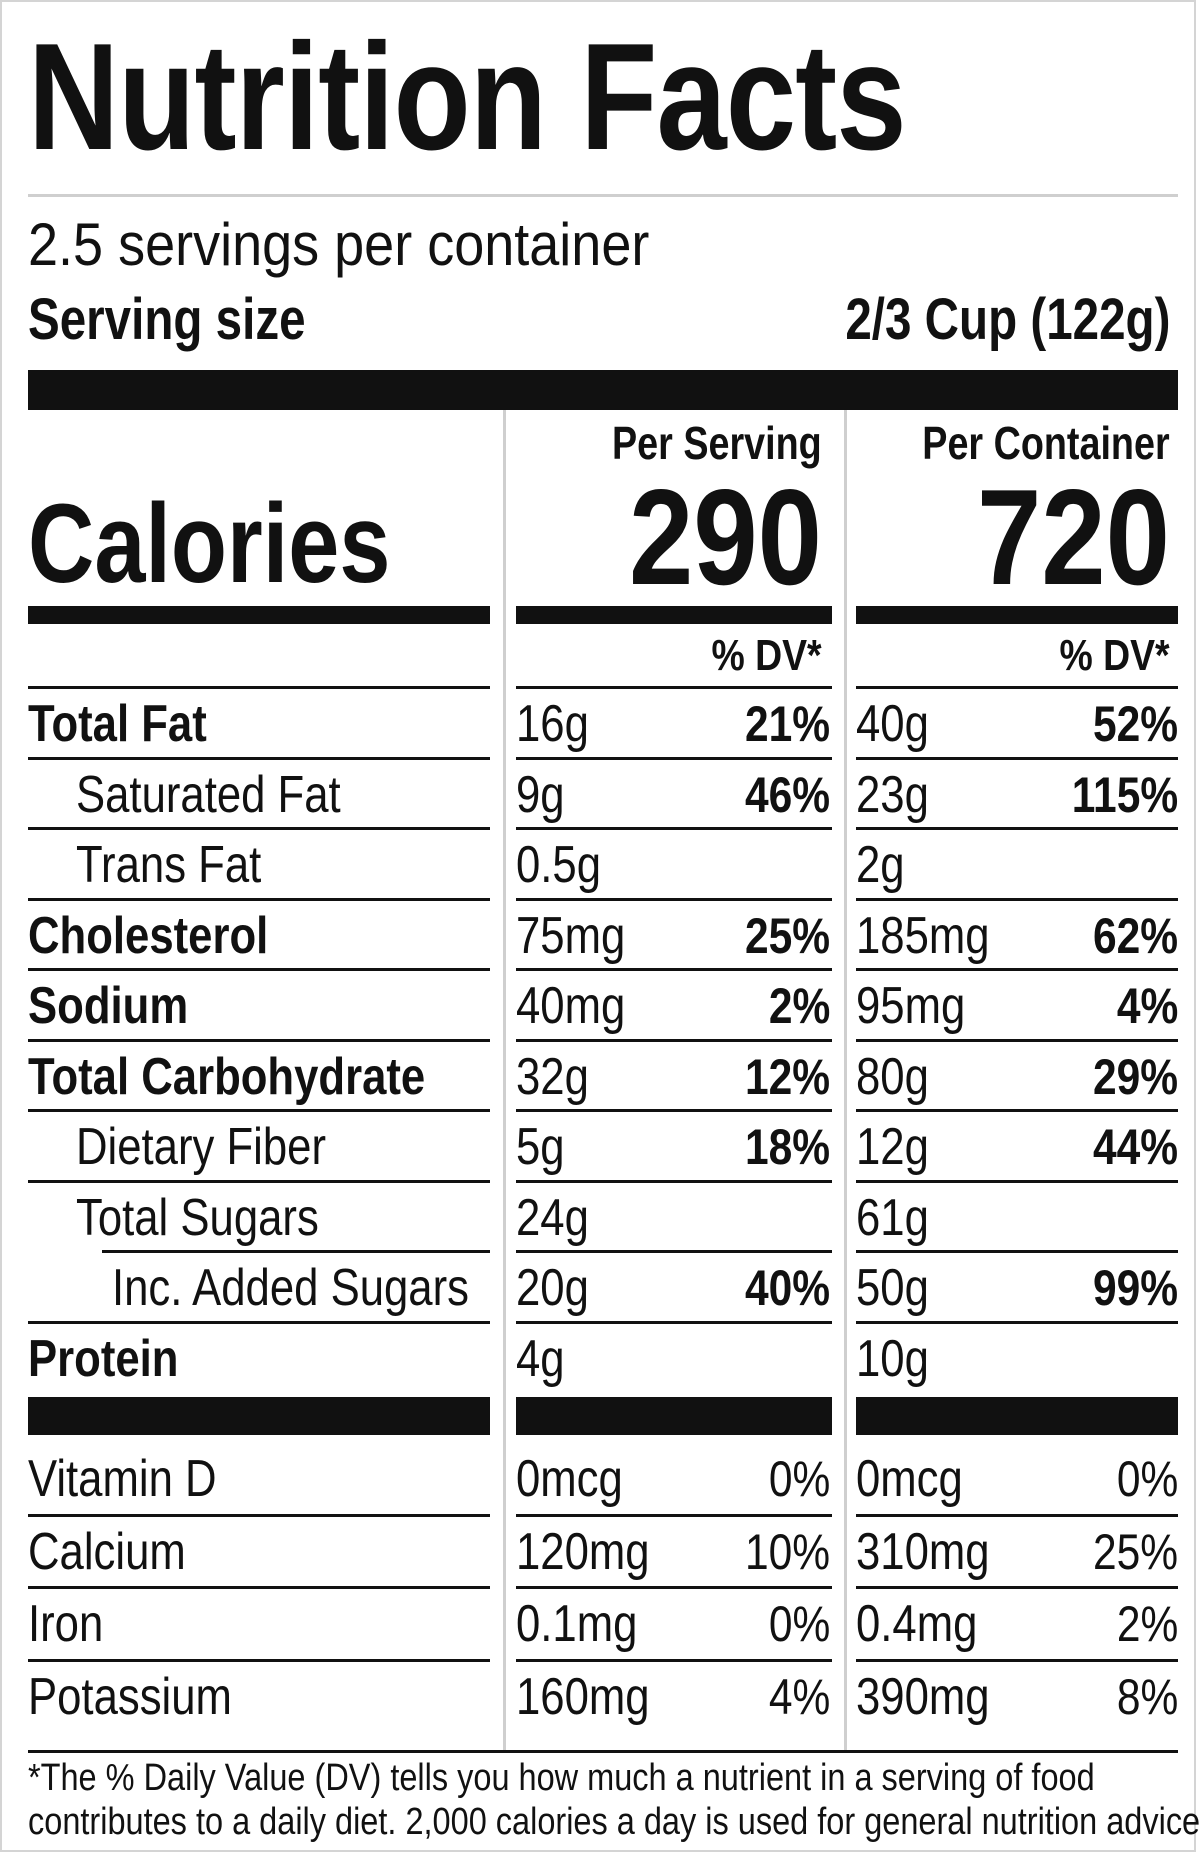 The width and height of the screenshot is (1200, 1856). What do you see at coordinates (583, 1696) in the screenshot?
I see `serving-amount: 160mg` at bounding box center [583, 1696].